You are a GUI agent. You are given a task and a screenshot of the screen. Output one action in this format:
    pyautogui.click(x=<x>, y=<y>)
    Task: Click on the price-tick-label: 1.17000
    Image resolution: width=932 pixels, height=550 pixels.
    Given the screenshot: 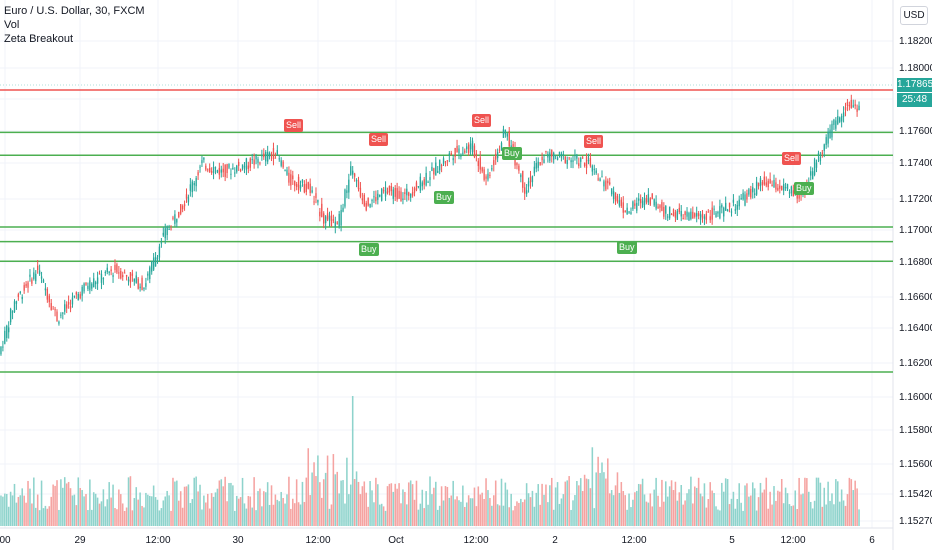 What is the action you would take?
    pyautogui.click(x=915, y=230)
    